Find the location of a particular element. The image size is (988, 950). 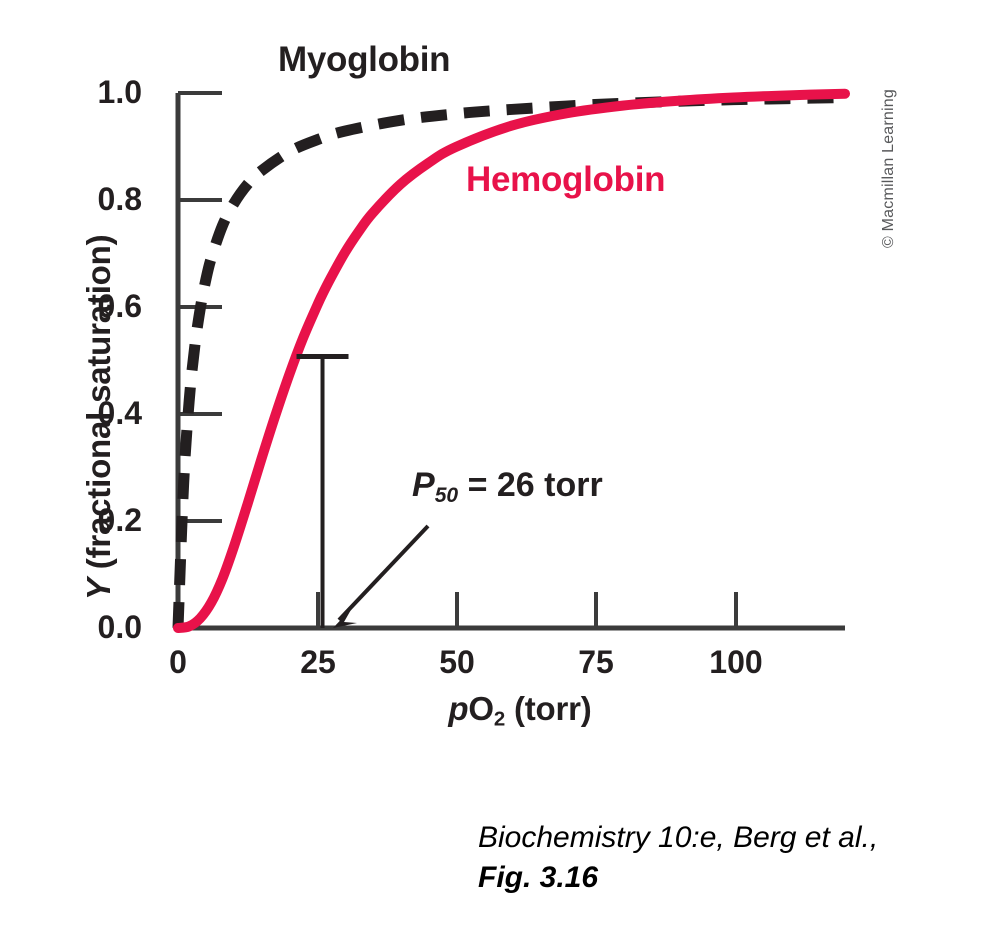

y-tick-label-0.0: 0.0 is located at coordinates (119, 627).